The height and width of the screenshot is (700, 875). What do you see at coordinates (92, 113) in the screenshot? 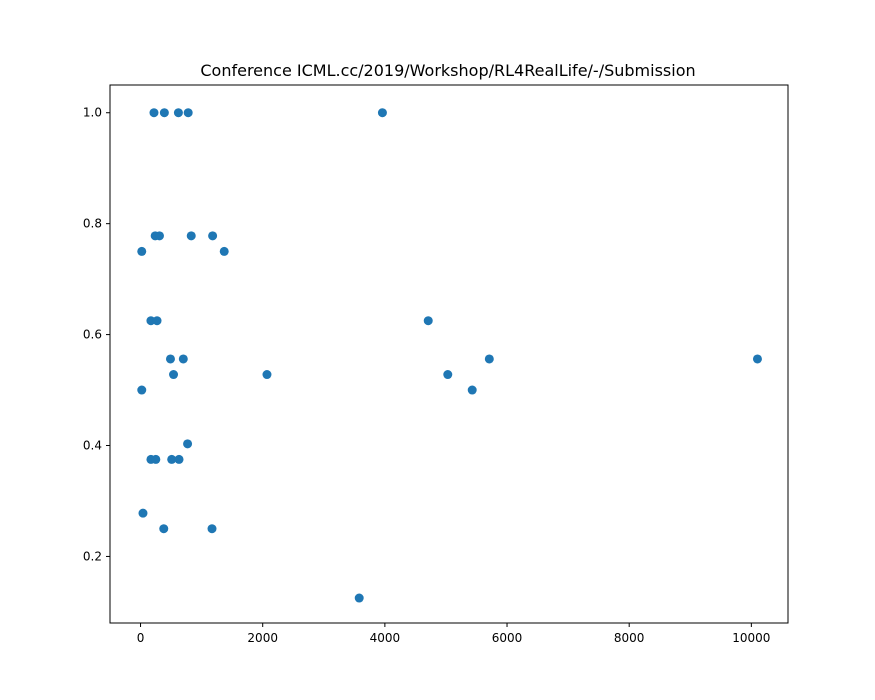
I see `y-tick-label: 1.0` at bounding box center [92, 113].